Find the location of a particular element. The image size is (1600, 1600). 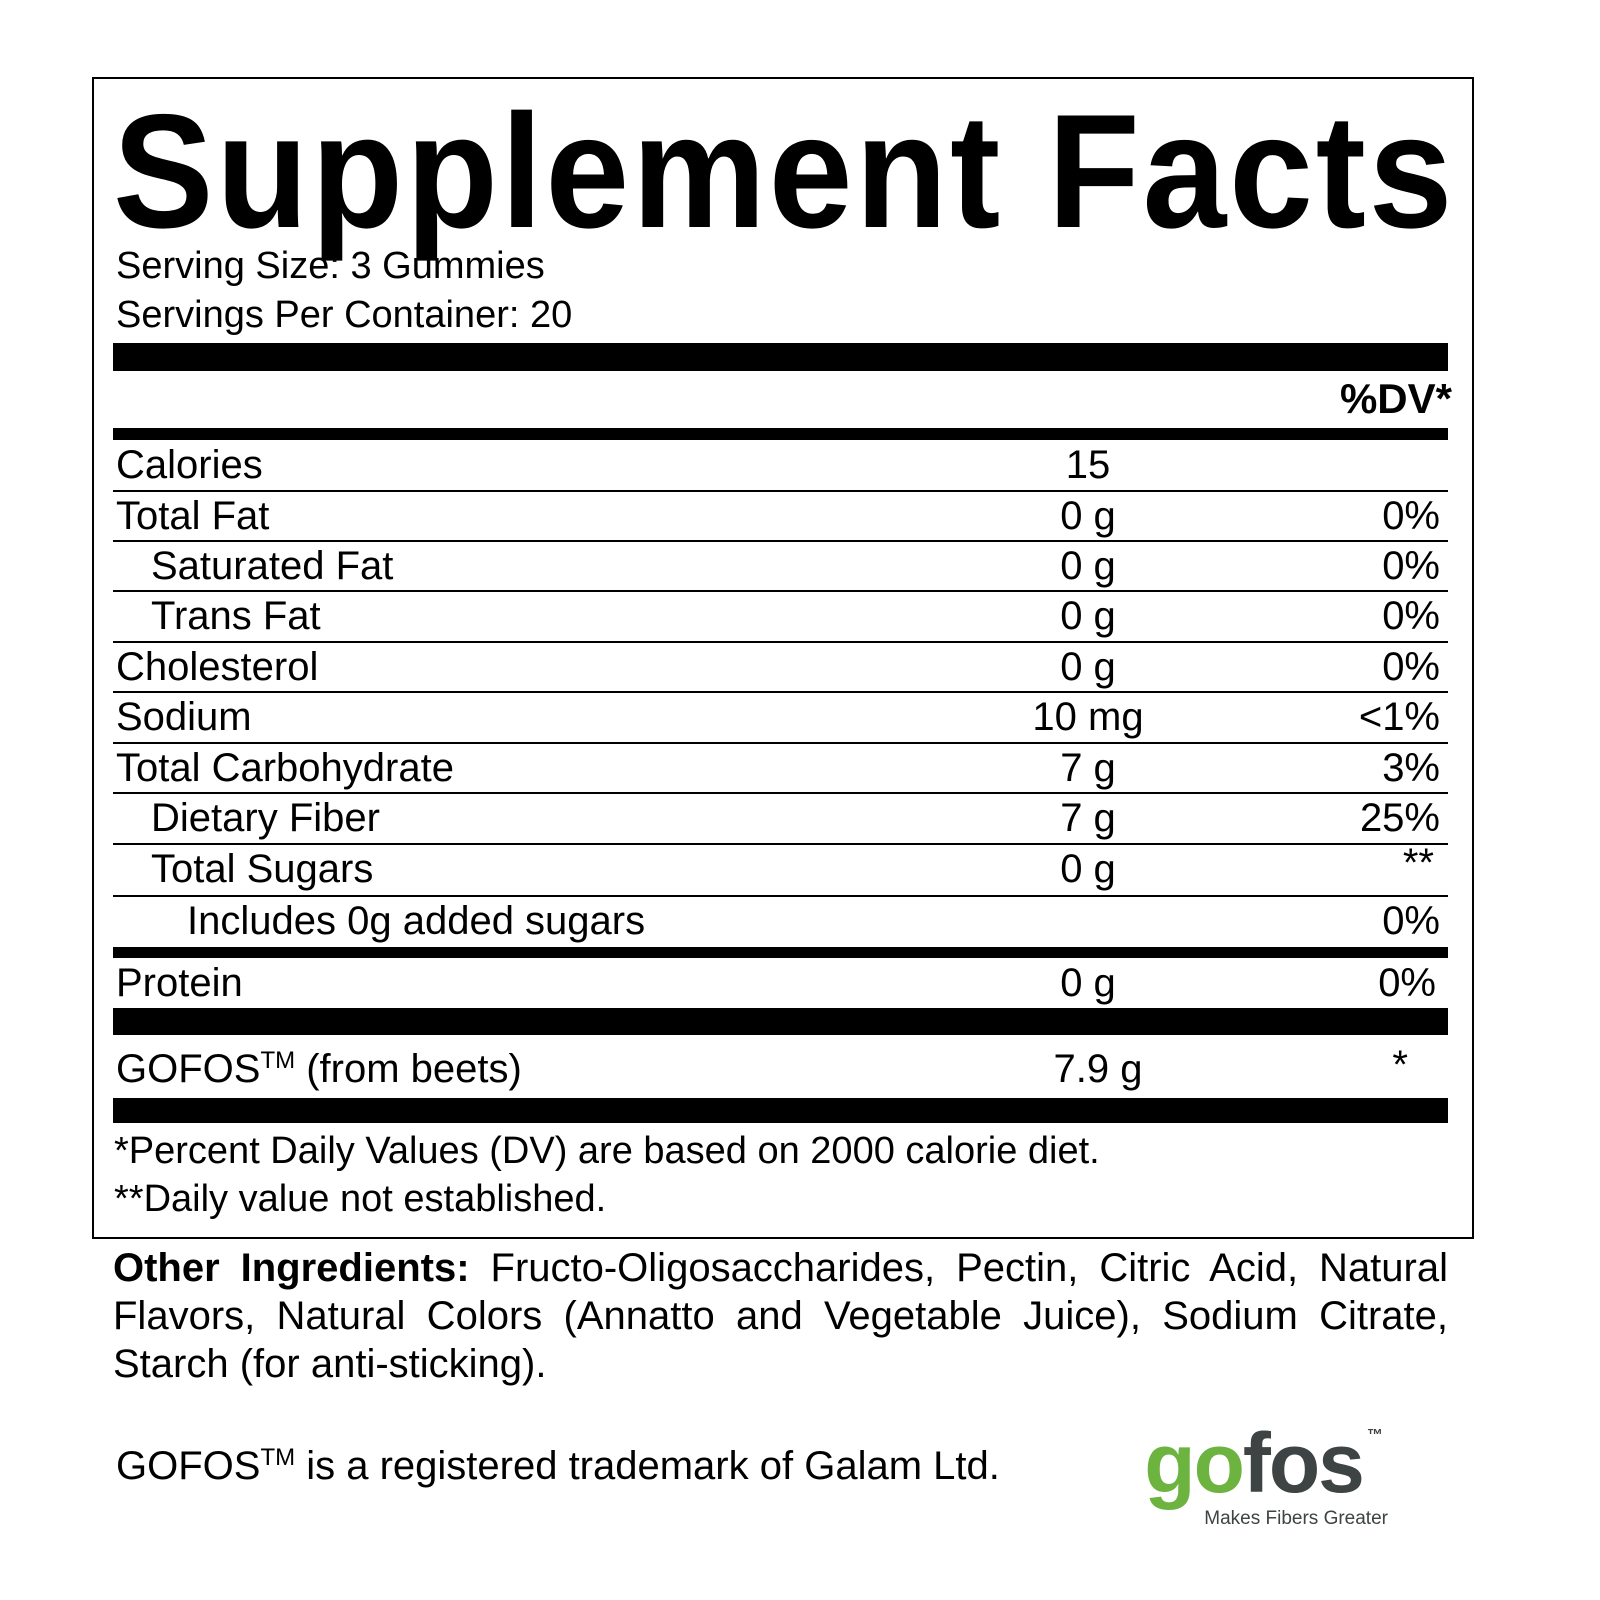

dv-header: %DV* is located at coordinates (1395, 398).